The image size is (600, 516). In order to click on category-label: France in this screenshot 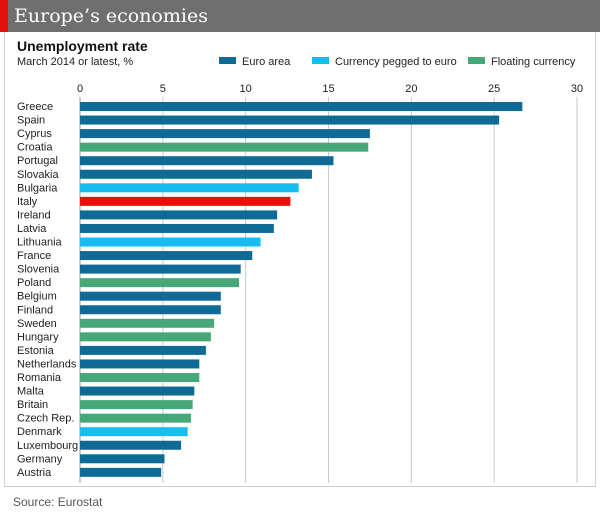, I will do `click(34, 256)`.